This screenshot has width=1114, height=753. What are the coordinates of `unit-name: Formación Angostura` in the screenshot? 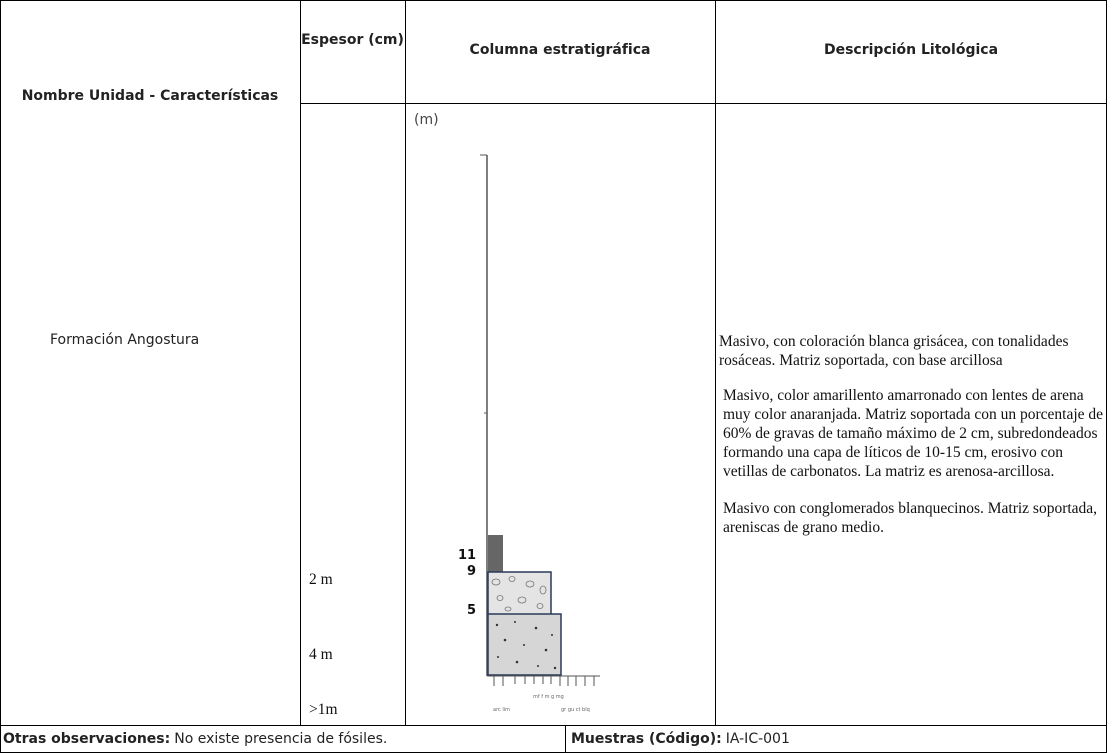 It's located at (125, 340).